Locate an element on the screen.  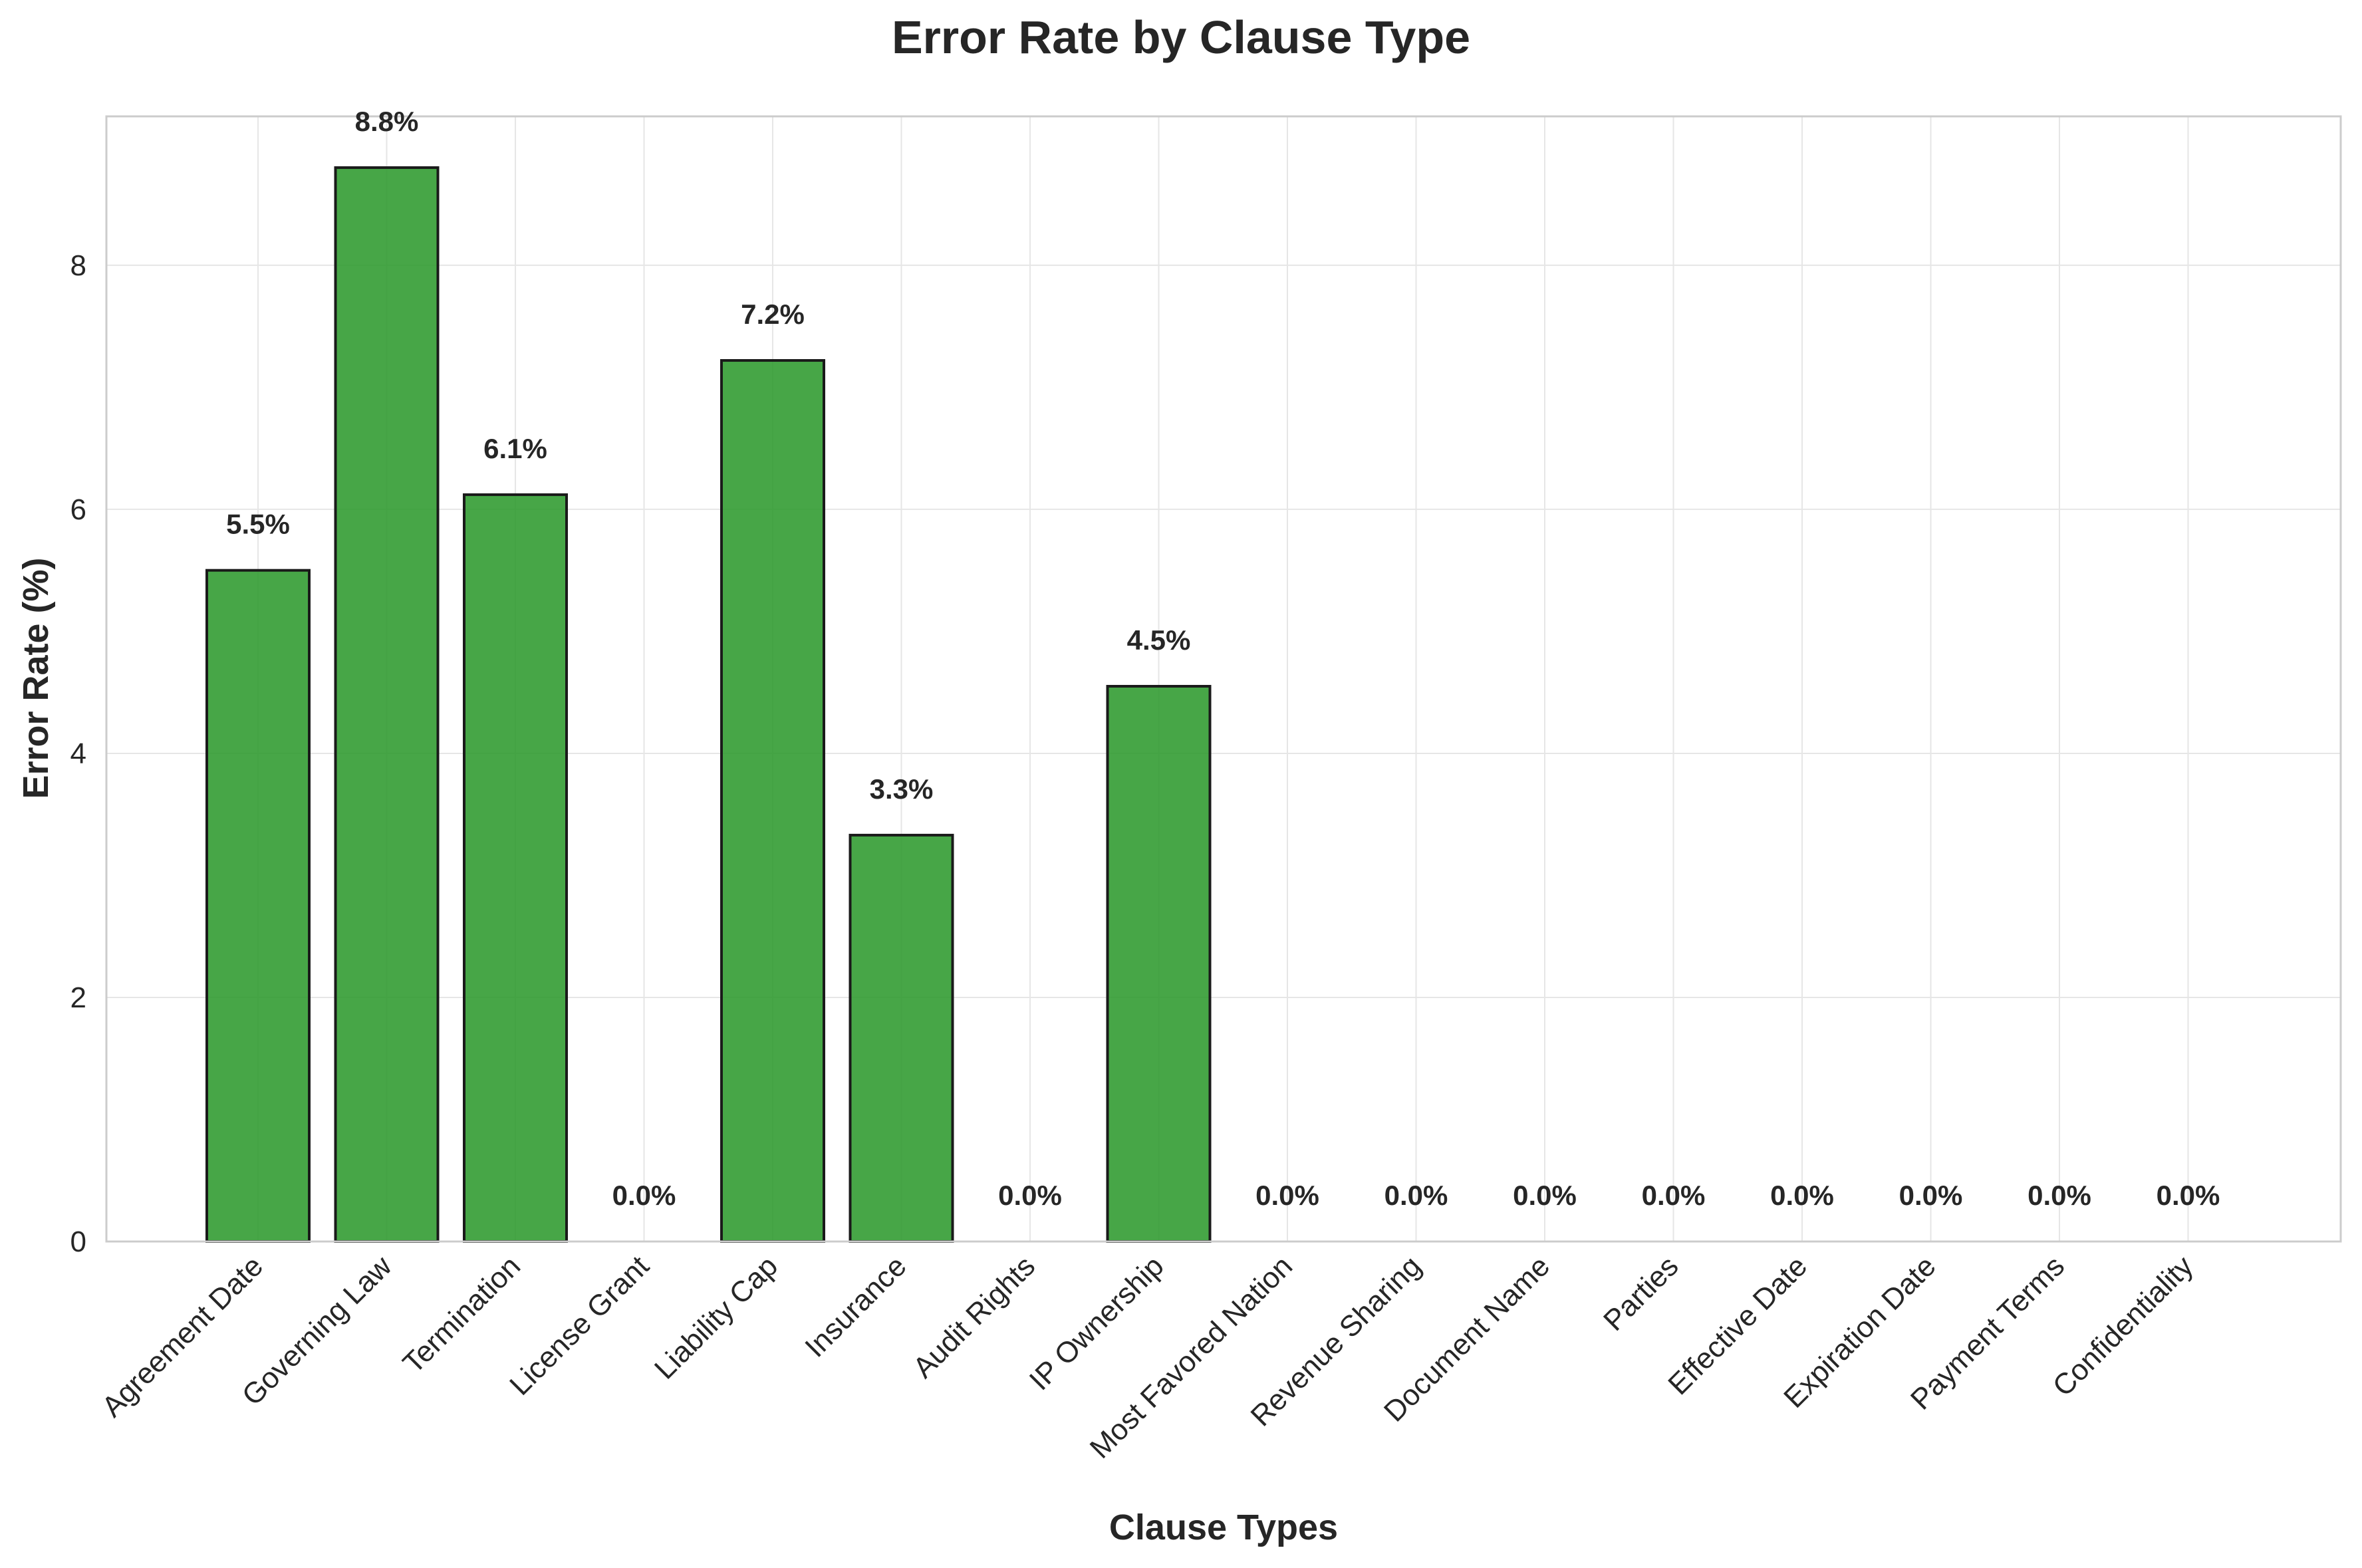
x-tick-label: Audit Rights is located at coordinates (974, 1316).